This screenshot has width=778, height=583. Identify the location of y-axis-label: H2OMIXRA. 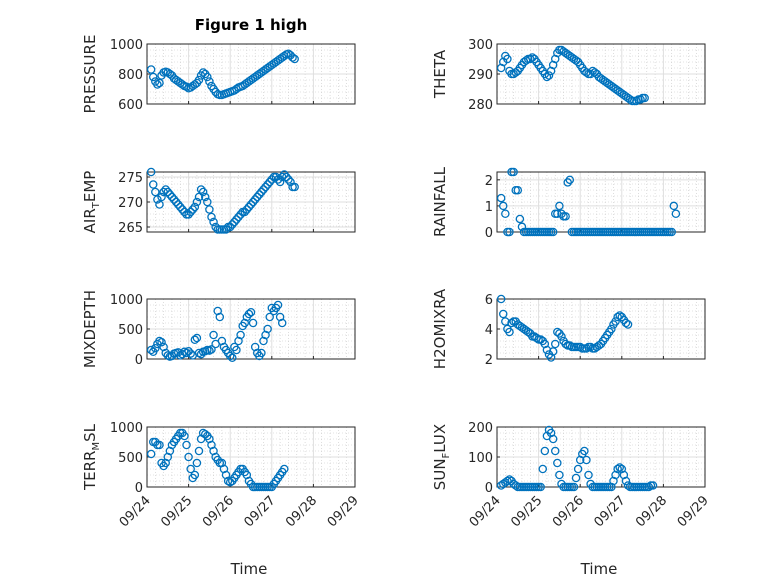
(440, 328).